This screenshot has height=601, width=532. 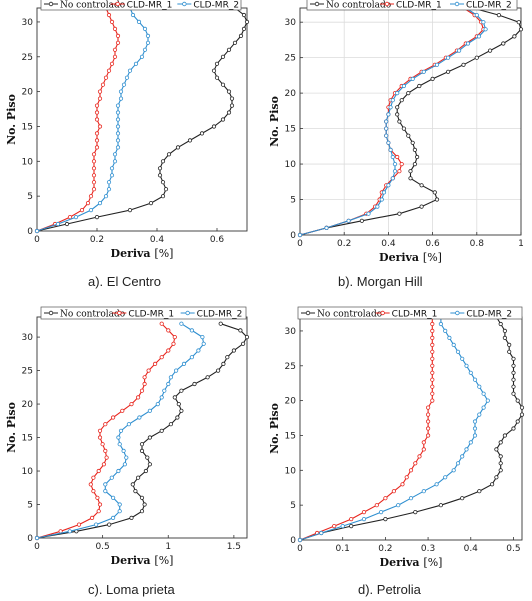 I want to click on y-tick-label: 10, so click(x=28, y=162).